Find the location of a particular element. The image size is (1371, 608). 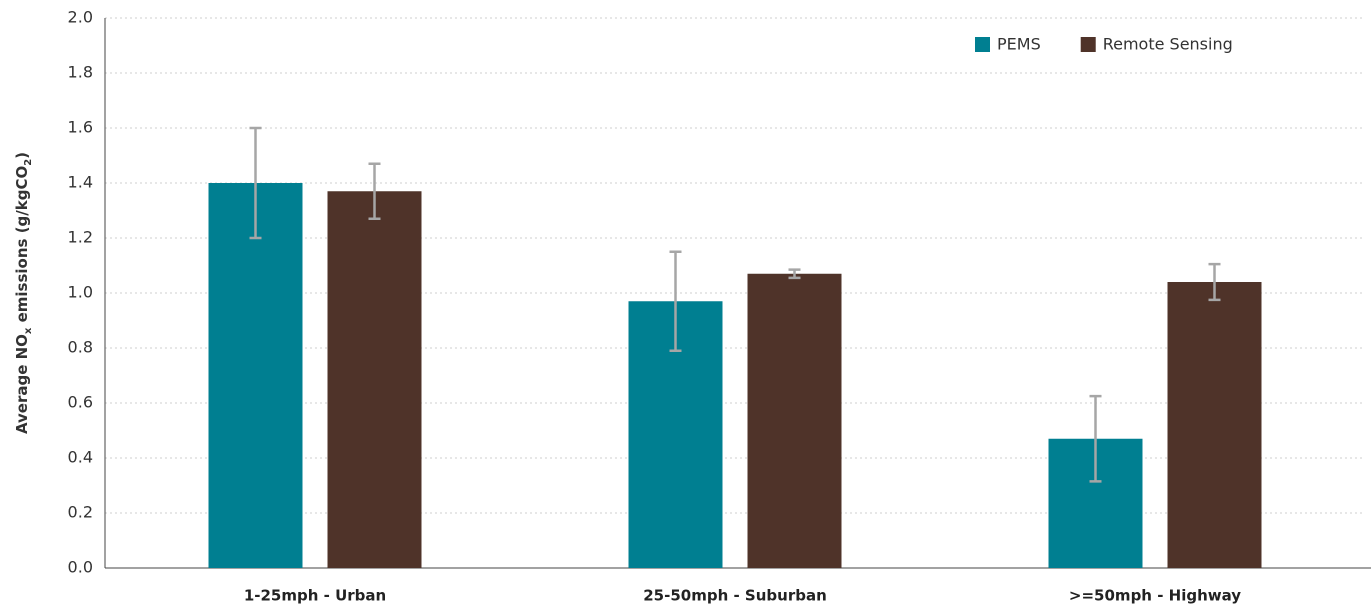

legend-label: Remote Sensing is located at coordinates (1168, 44).